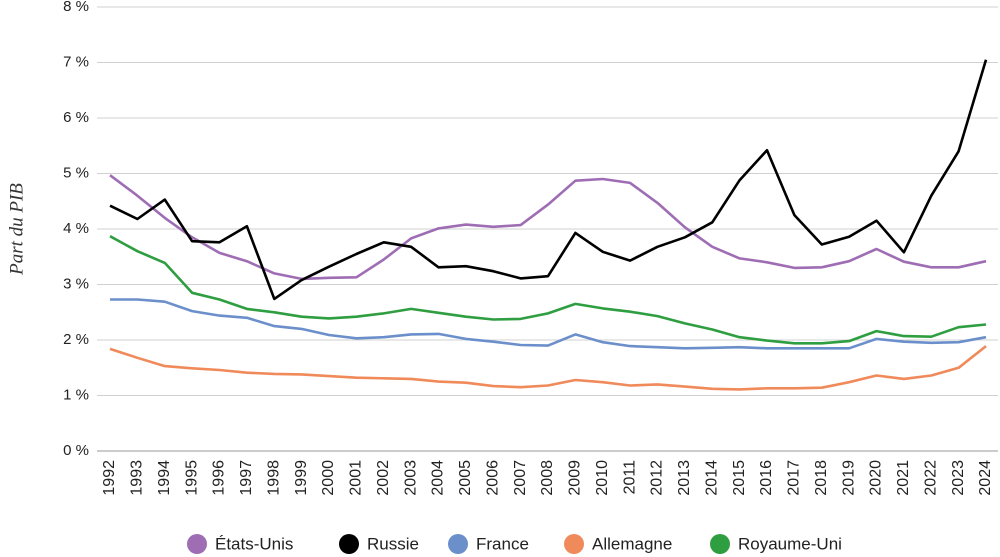 The width and height of the screenshot is (1000, 557). What do you see at coordinates (876, 478) in the screenshot?
I see `x-tick-label: 2020` at bounding box center [876, 478].